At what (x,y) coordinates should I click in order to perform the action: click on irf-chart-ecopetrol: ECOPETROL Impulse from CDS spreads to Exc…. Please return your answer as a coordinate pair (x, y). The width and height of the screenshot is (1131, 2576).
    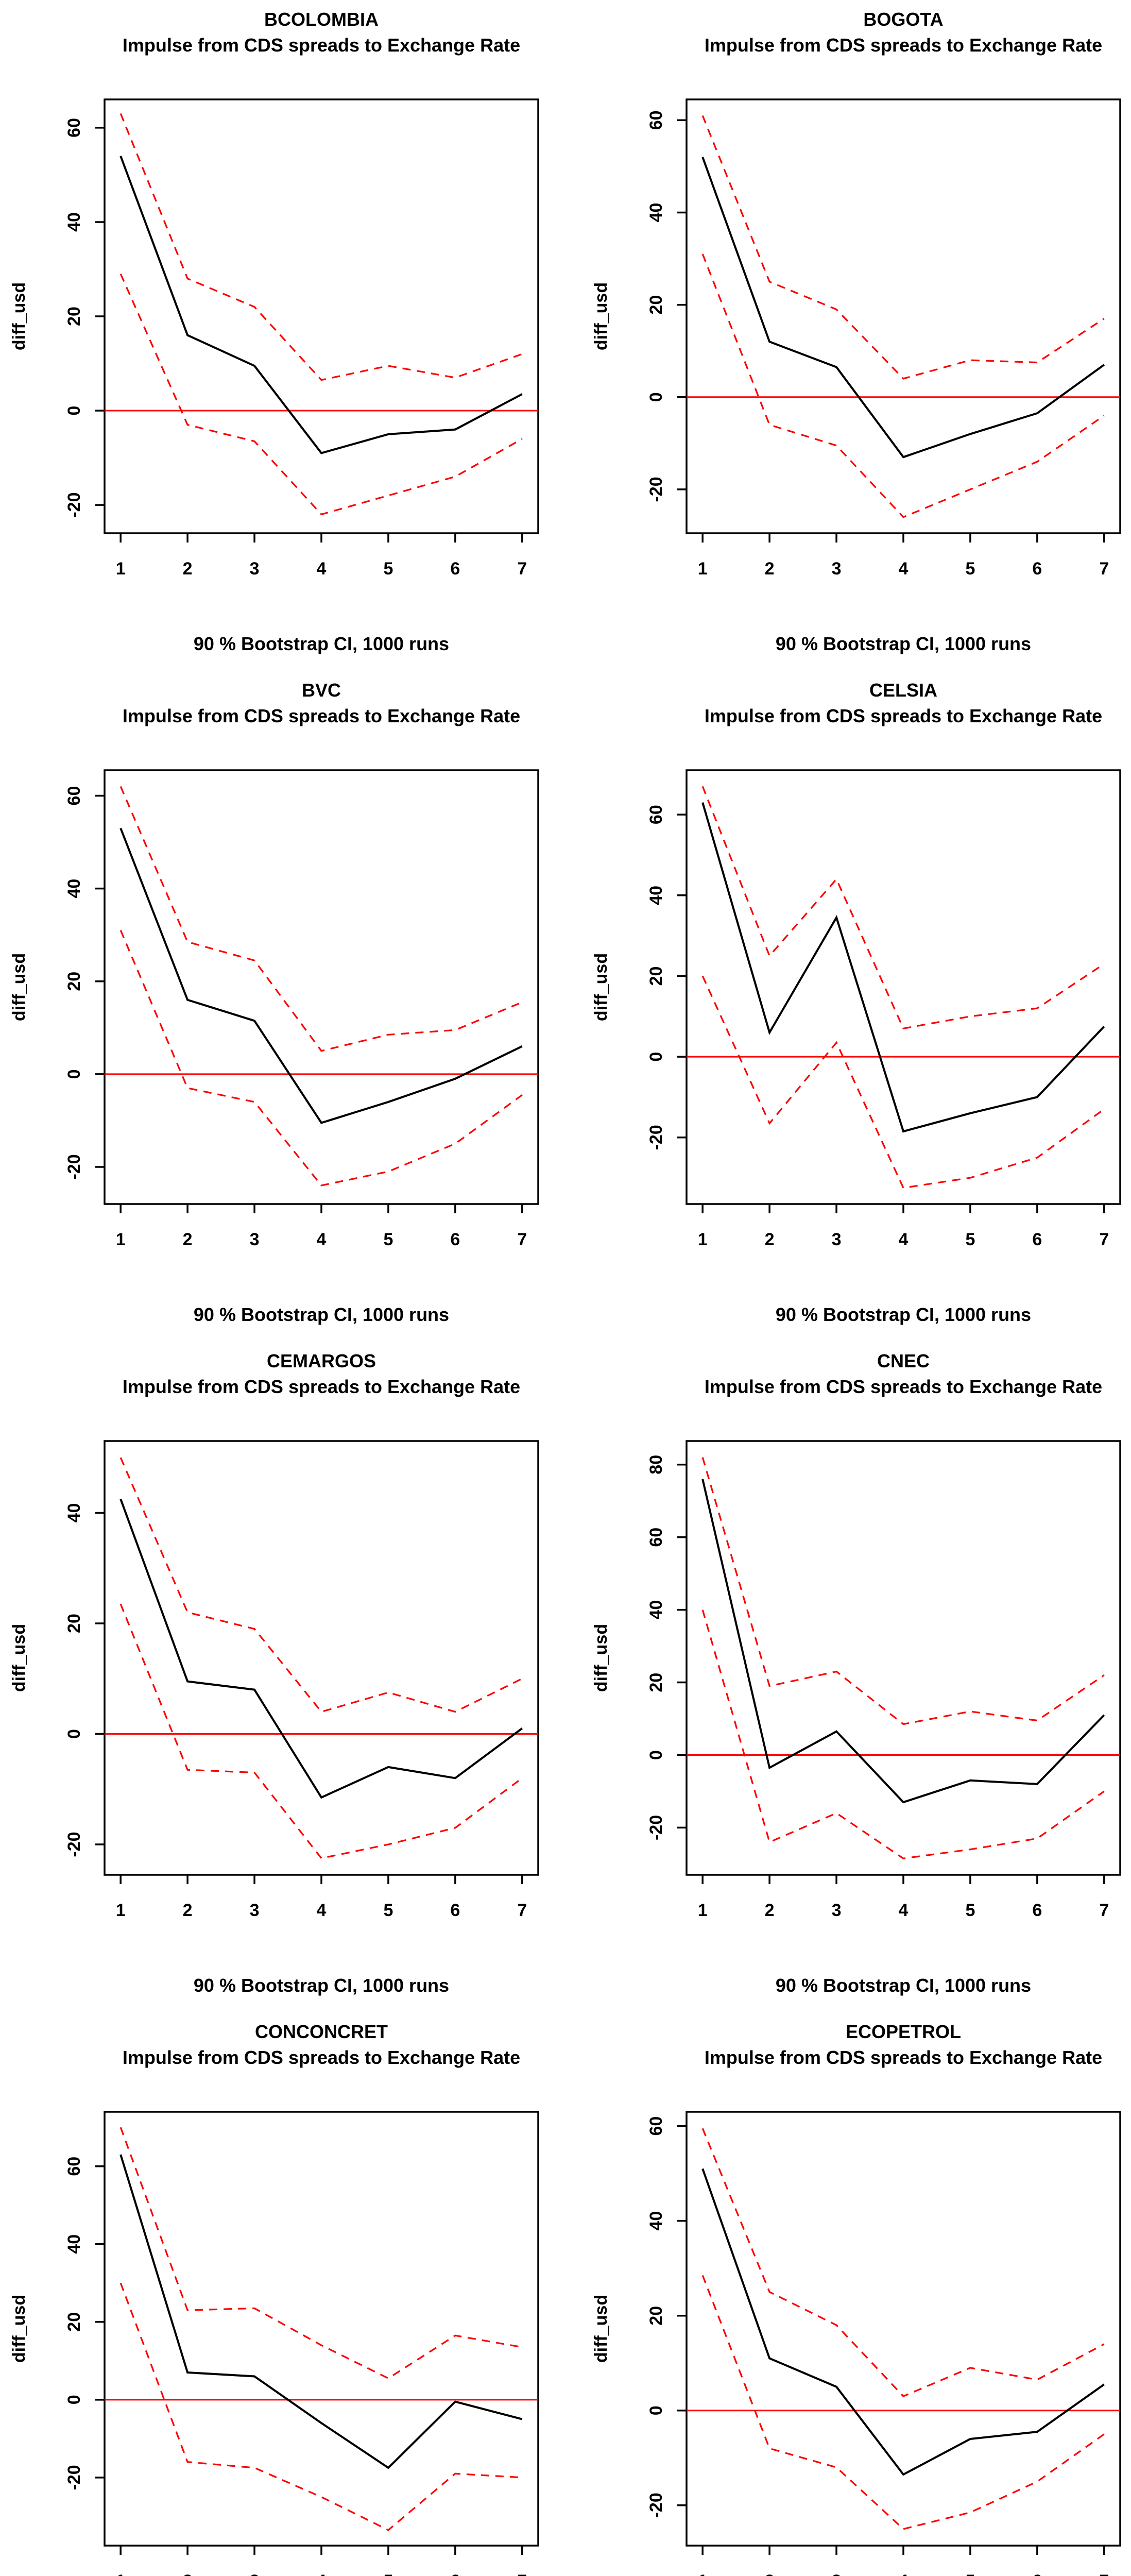
    Looking at the image, I should click on (856, 2298).